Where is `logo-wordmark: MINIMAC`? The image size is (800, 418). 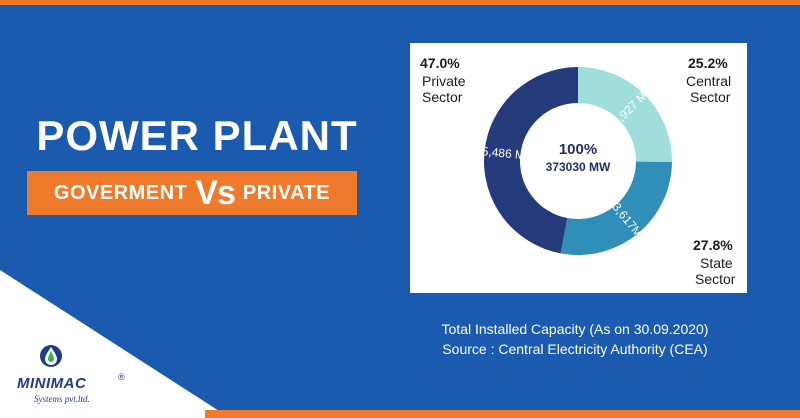 logo-wordmark: MINIMAC is located at coordinates (52, 383).